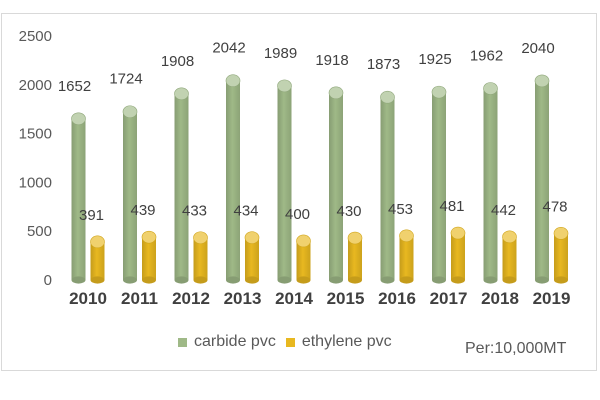 The width and height of the screenshot is (600, 400). What do you see at coordinates (35, 85) in the screenshot?
I see `y-tick-label: 2000` at bounding box center [35, 85].